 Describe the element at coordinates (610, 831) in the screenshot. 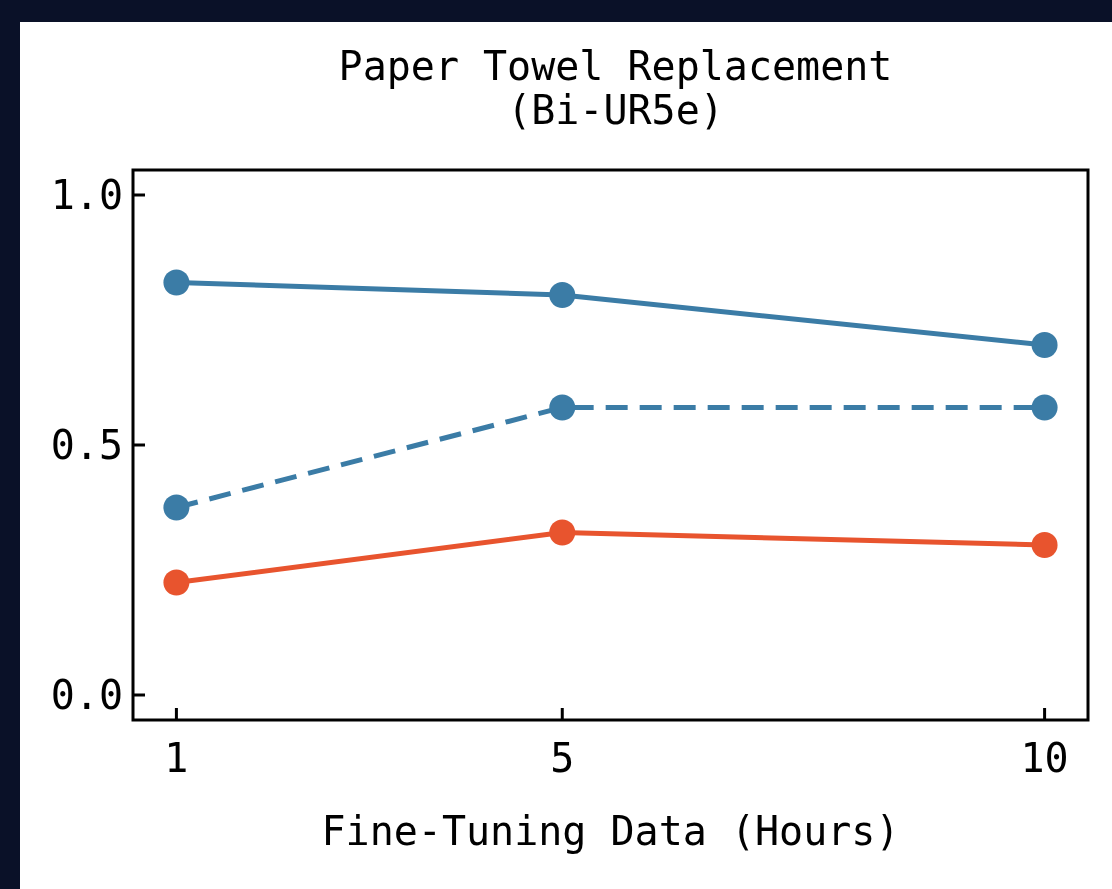

I see `x-axis-title: Fine-Tuning Data (Hours)` at that location.